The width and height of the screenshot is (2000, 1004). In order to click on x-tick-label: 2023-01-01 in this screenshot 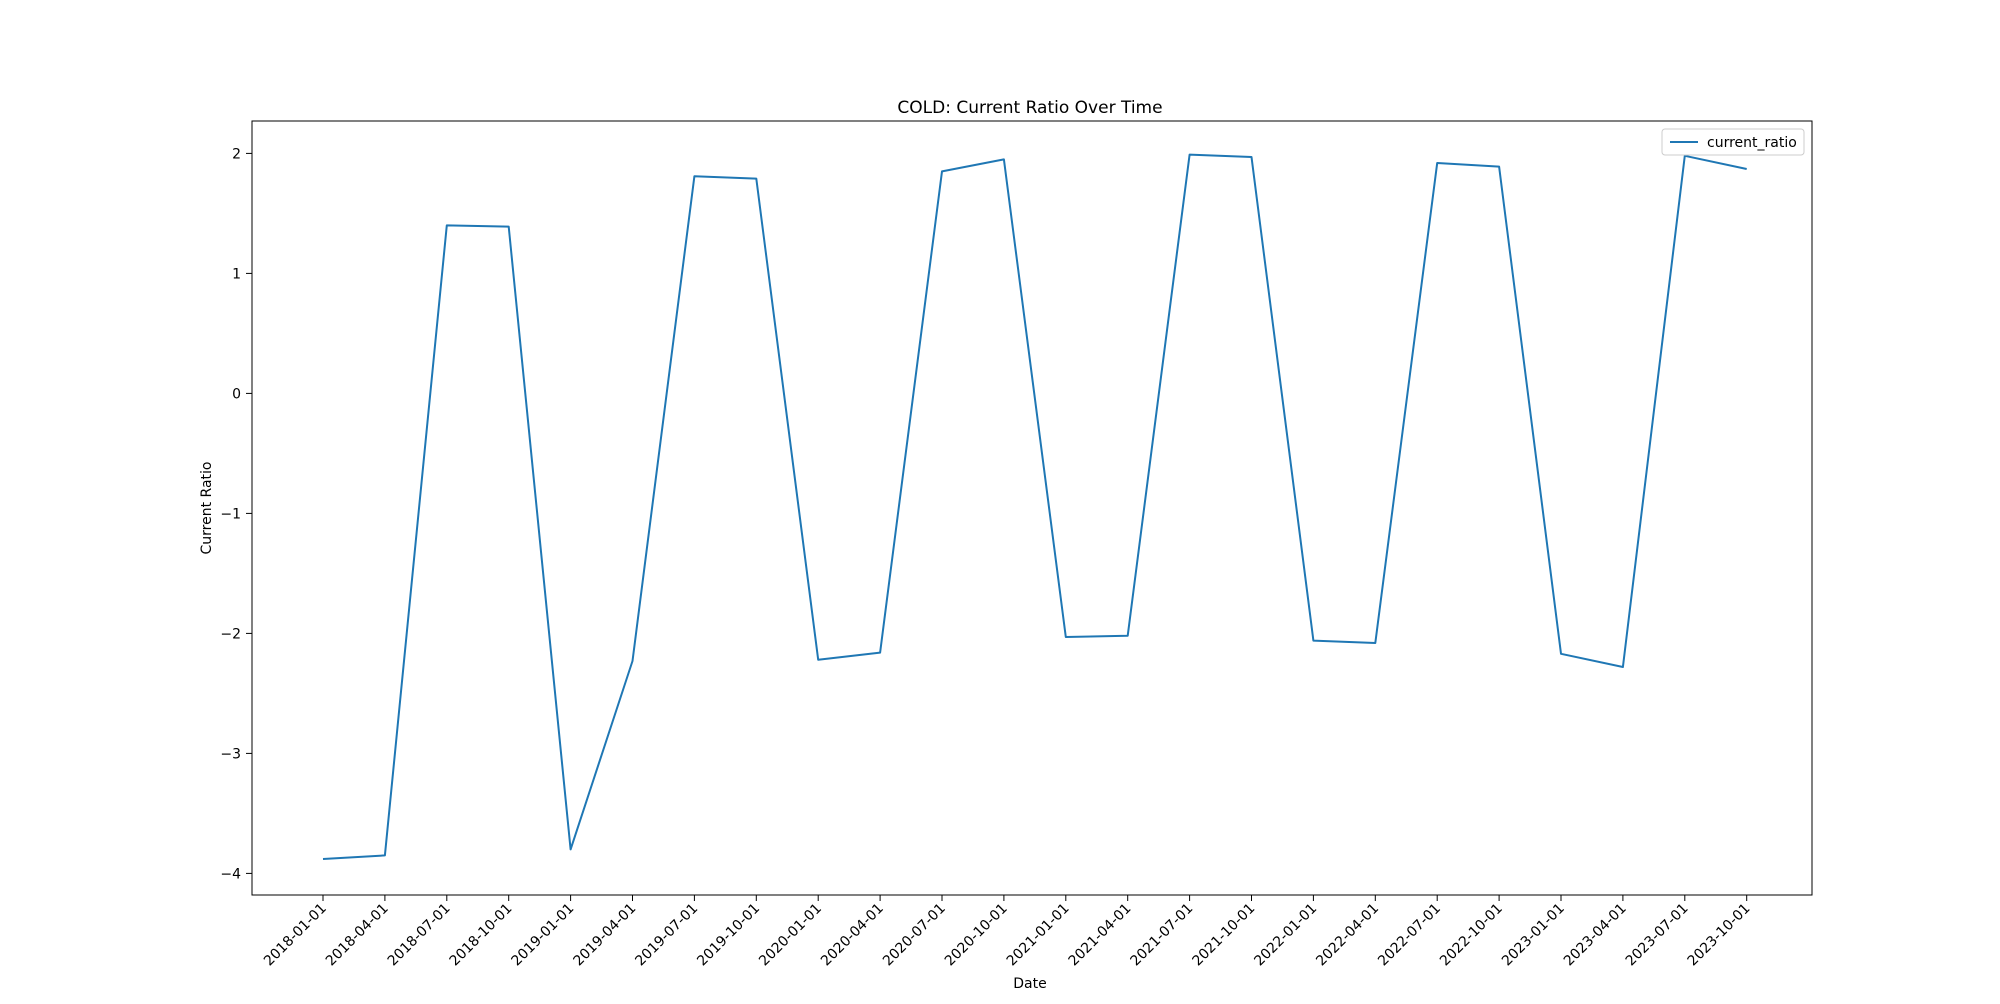, I will do `click(1533, 935)`.